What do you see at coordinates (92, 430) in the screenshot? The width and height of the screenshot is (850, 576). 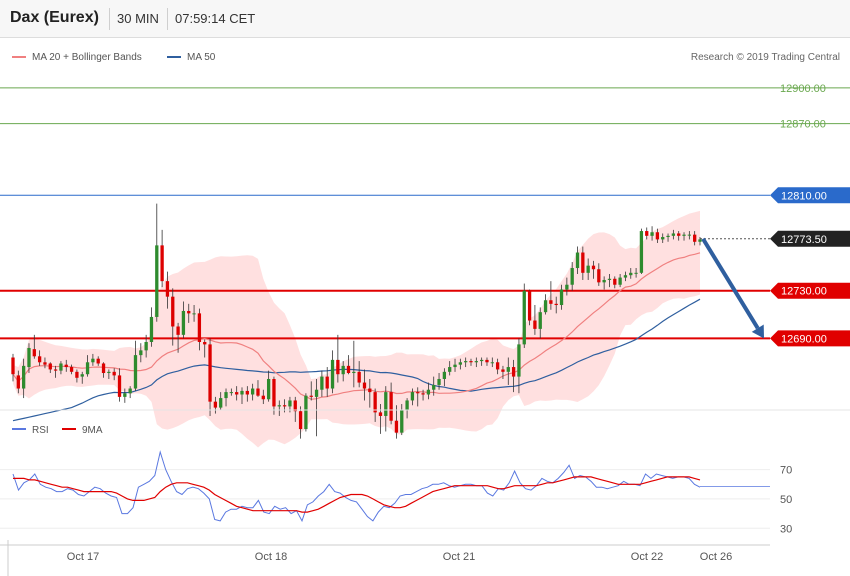 I see `legend-ma9-label: 9MA` at bounding box center [92, 430].